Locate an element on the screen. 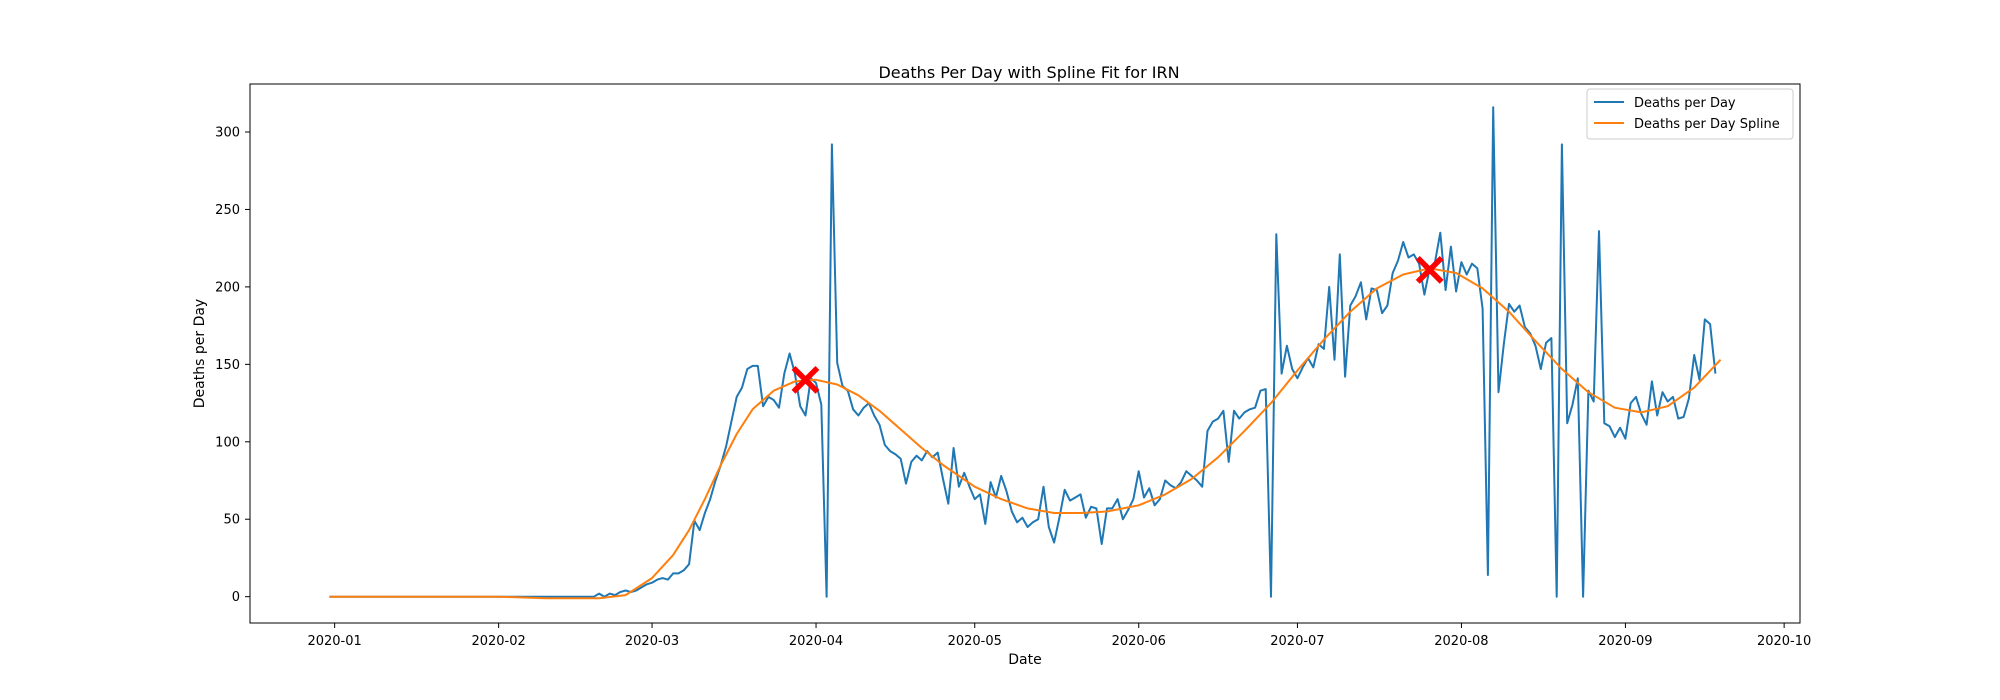  x-tick-label: 2020-09 is located at coordinates (1625, 641).